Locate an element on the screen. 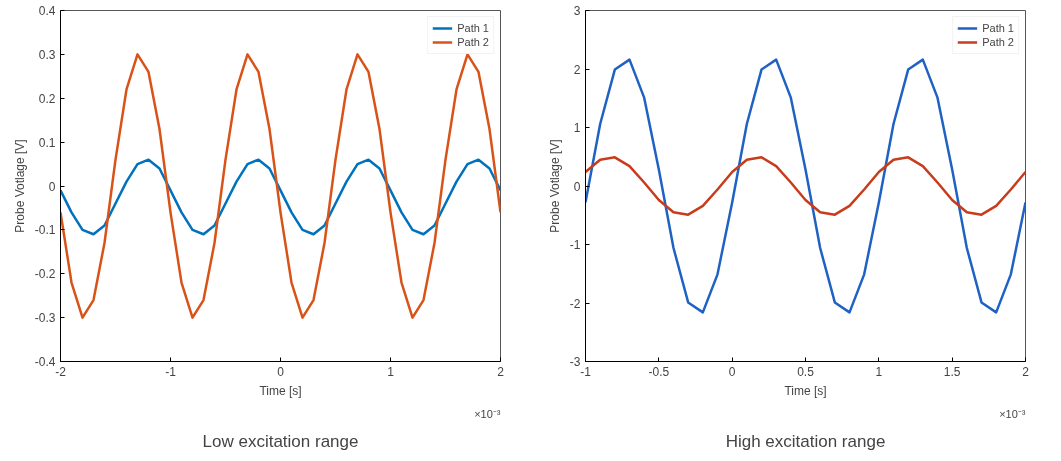 The height and width of the screenshot is (461, 1061). text: Low excitation range is located at coordinates (280, 441).